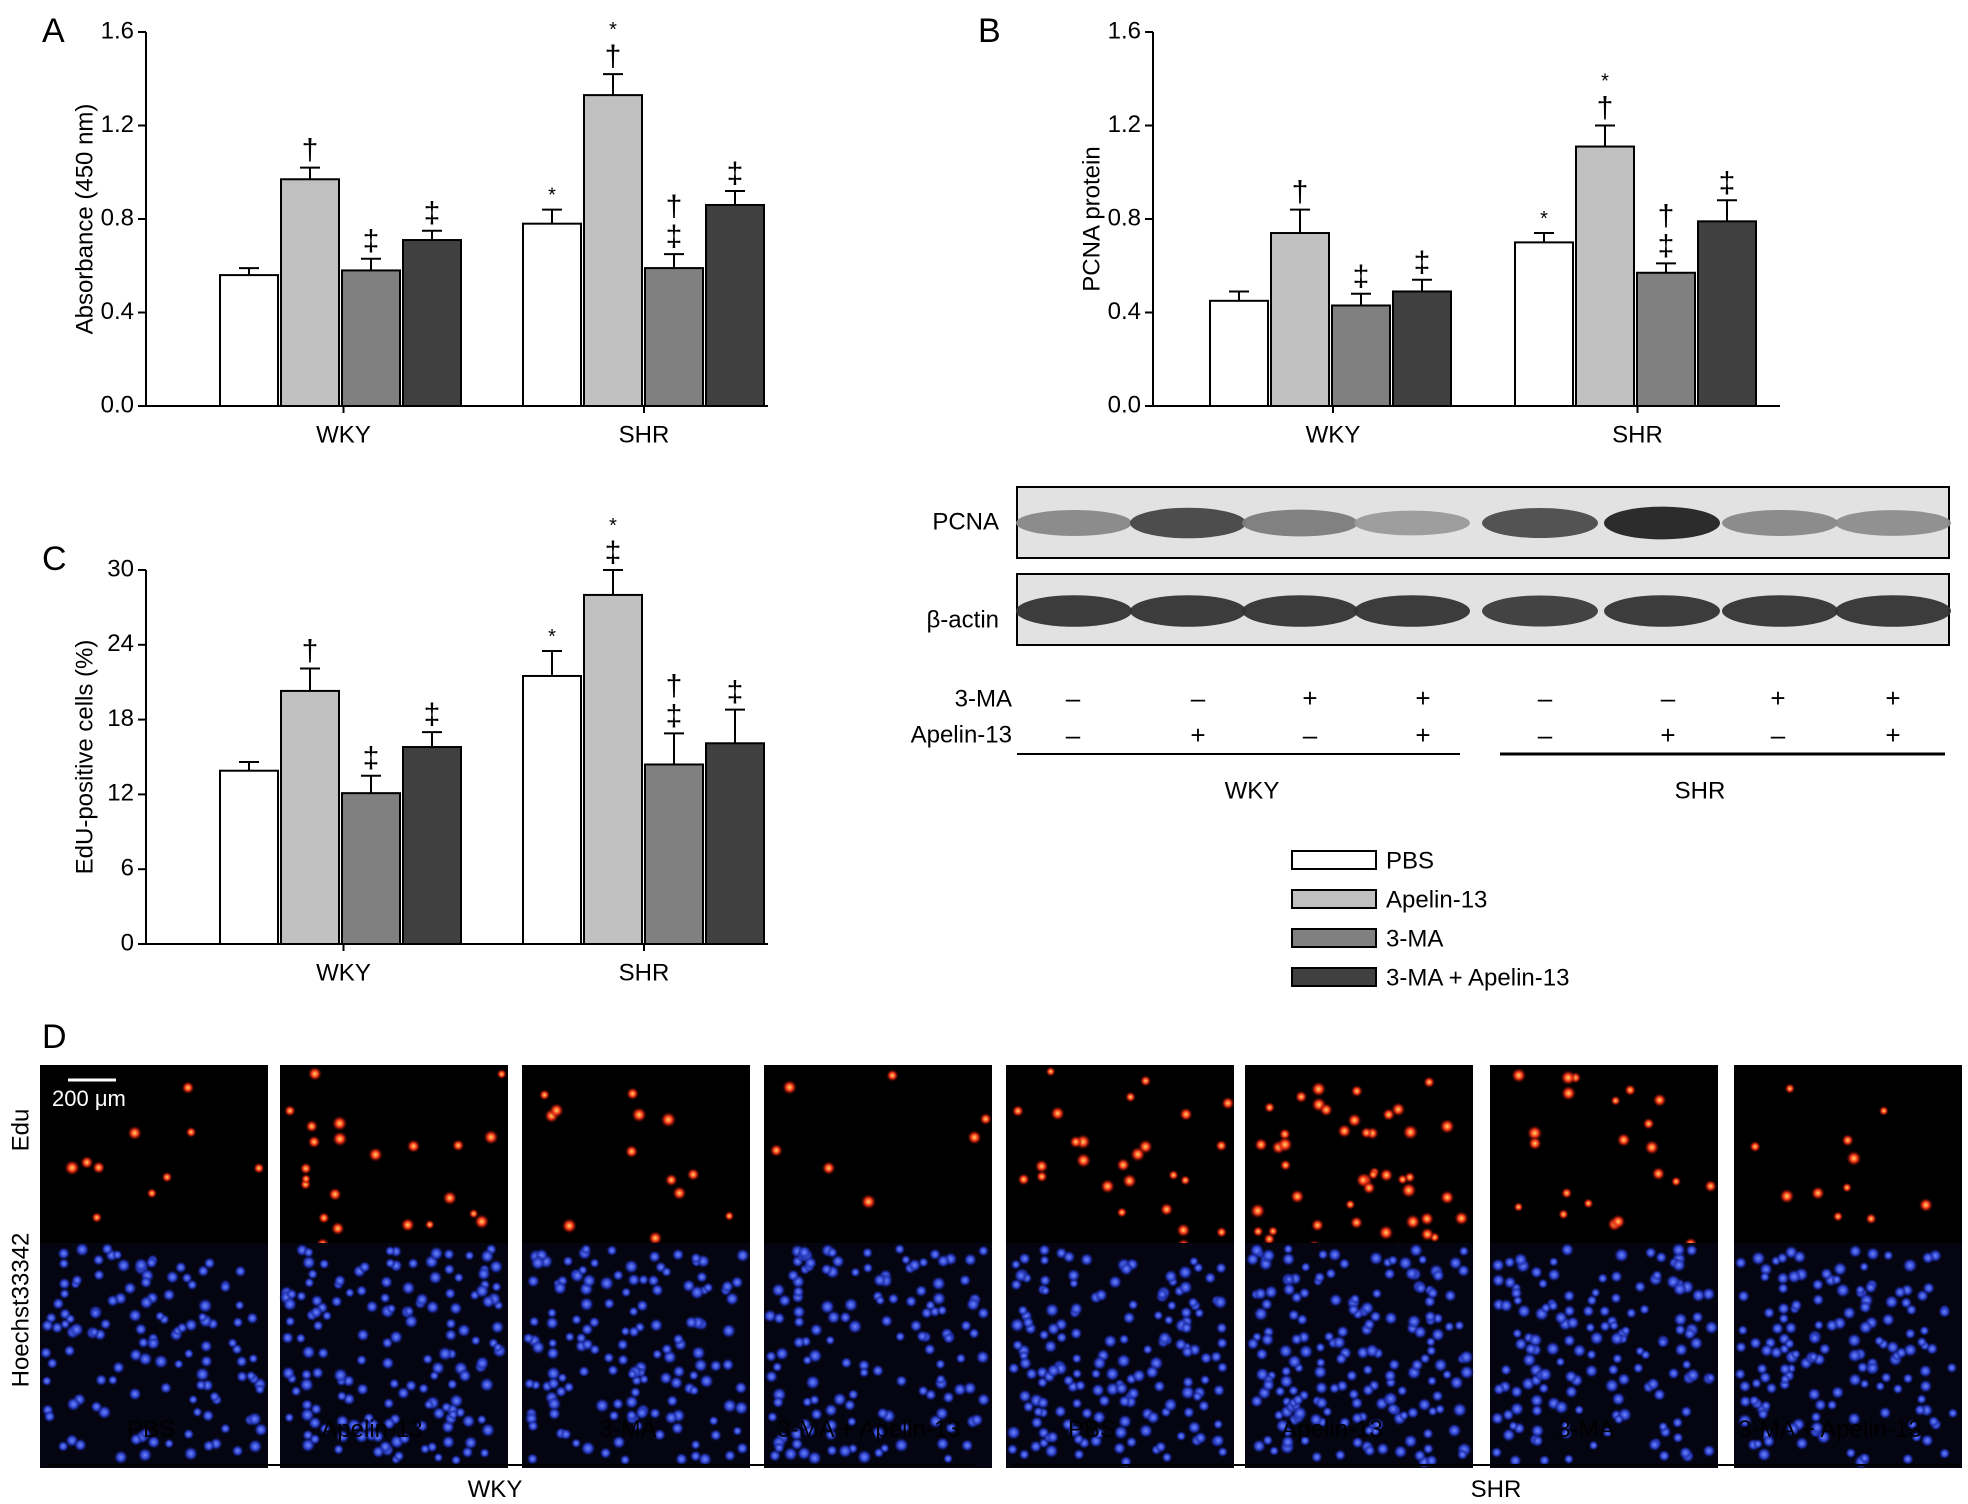 The image size is (1968, 1504). I want to click on significance-mark-absorbance: †, so click(310, 150).